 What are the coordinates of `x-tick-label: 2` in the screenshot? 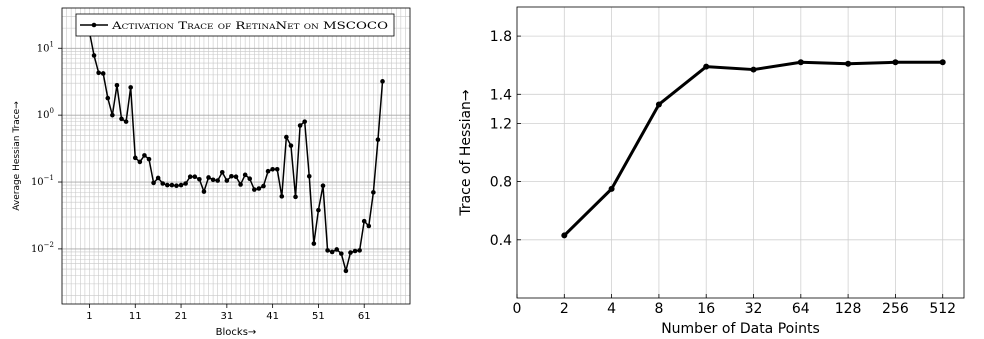 It's located at (564, 309).